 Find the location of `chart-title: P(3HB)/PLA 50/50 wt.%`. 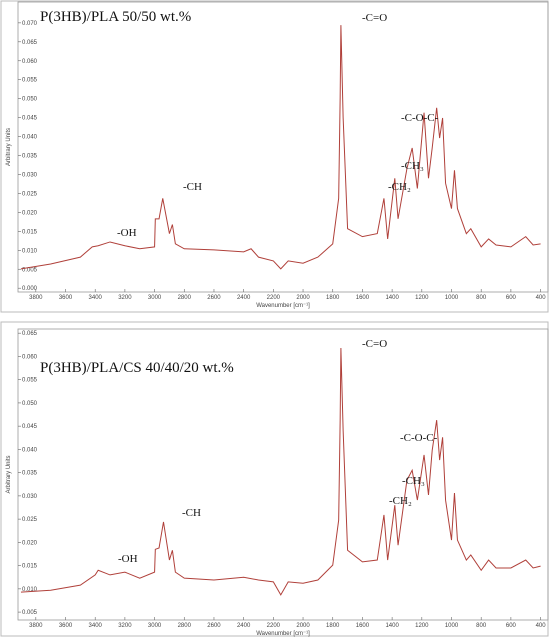

chart-title: P(3HB)/PLA 50/50 wt.% is located at coordinates (115, 17).